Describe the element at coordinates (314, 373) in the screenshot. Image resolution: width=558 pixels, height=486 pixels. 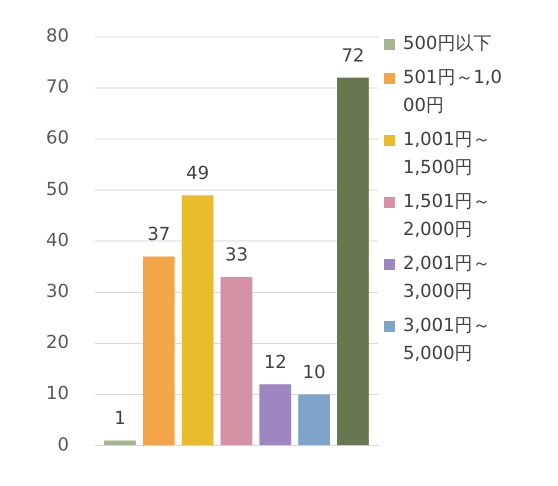
I see `data-label: 10` at that location.